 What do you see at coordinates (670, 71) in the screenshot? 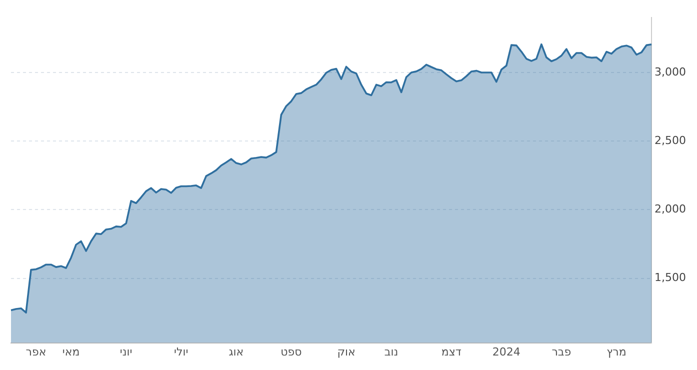
I see `y-tick-label: 3,000` at bounding box center [670, 71].